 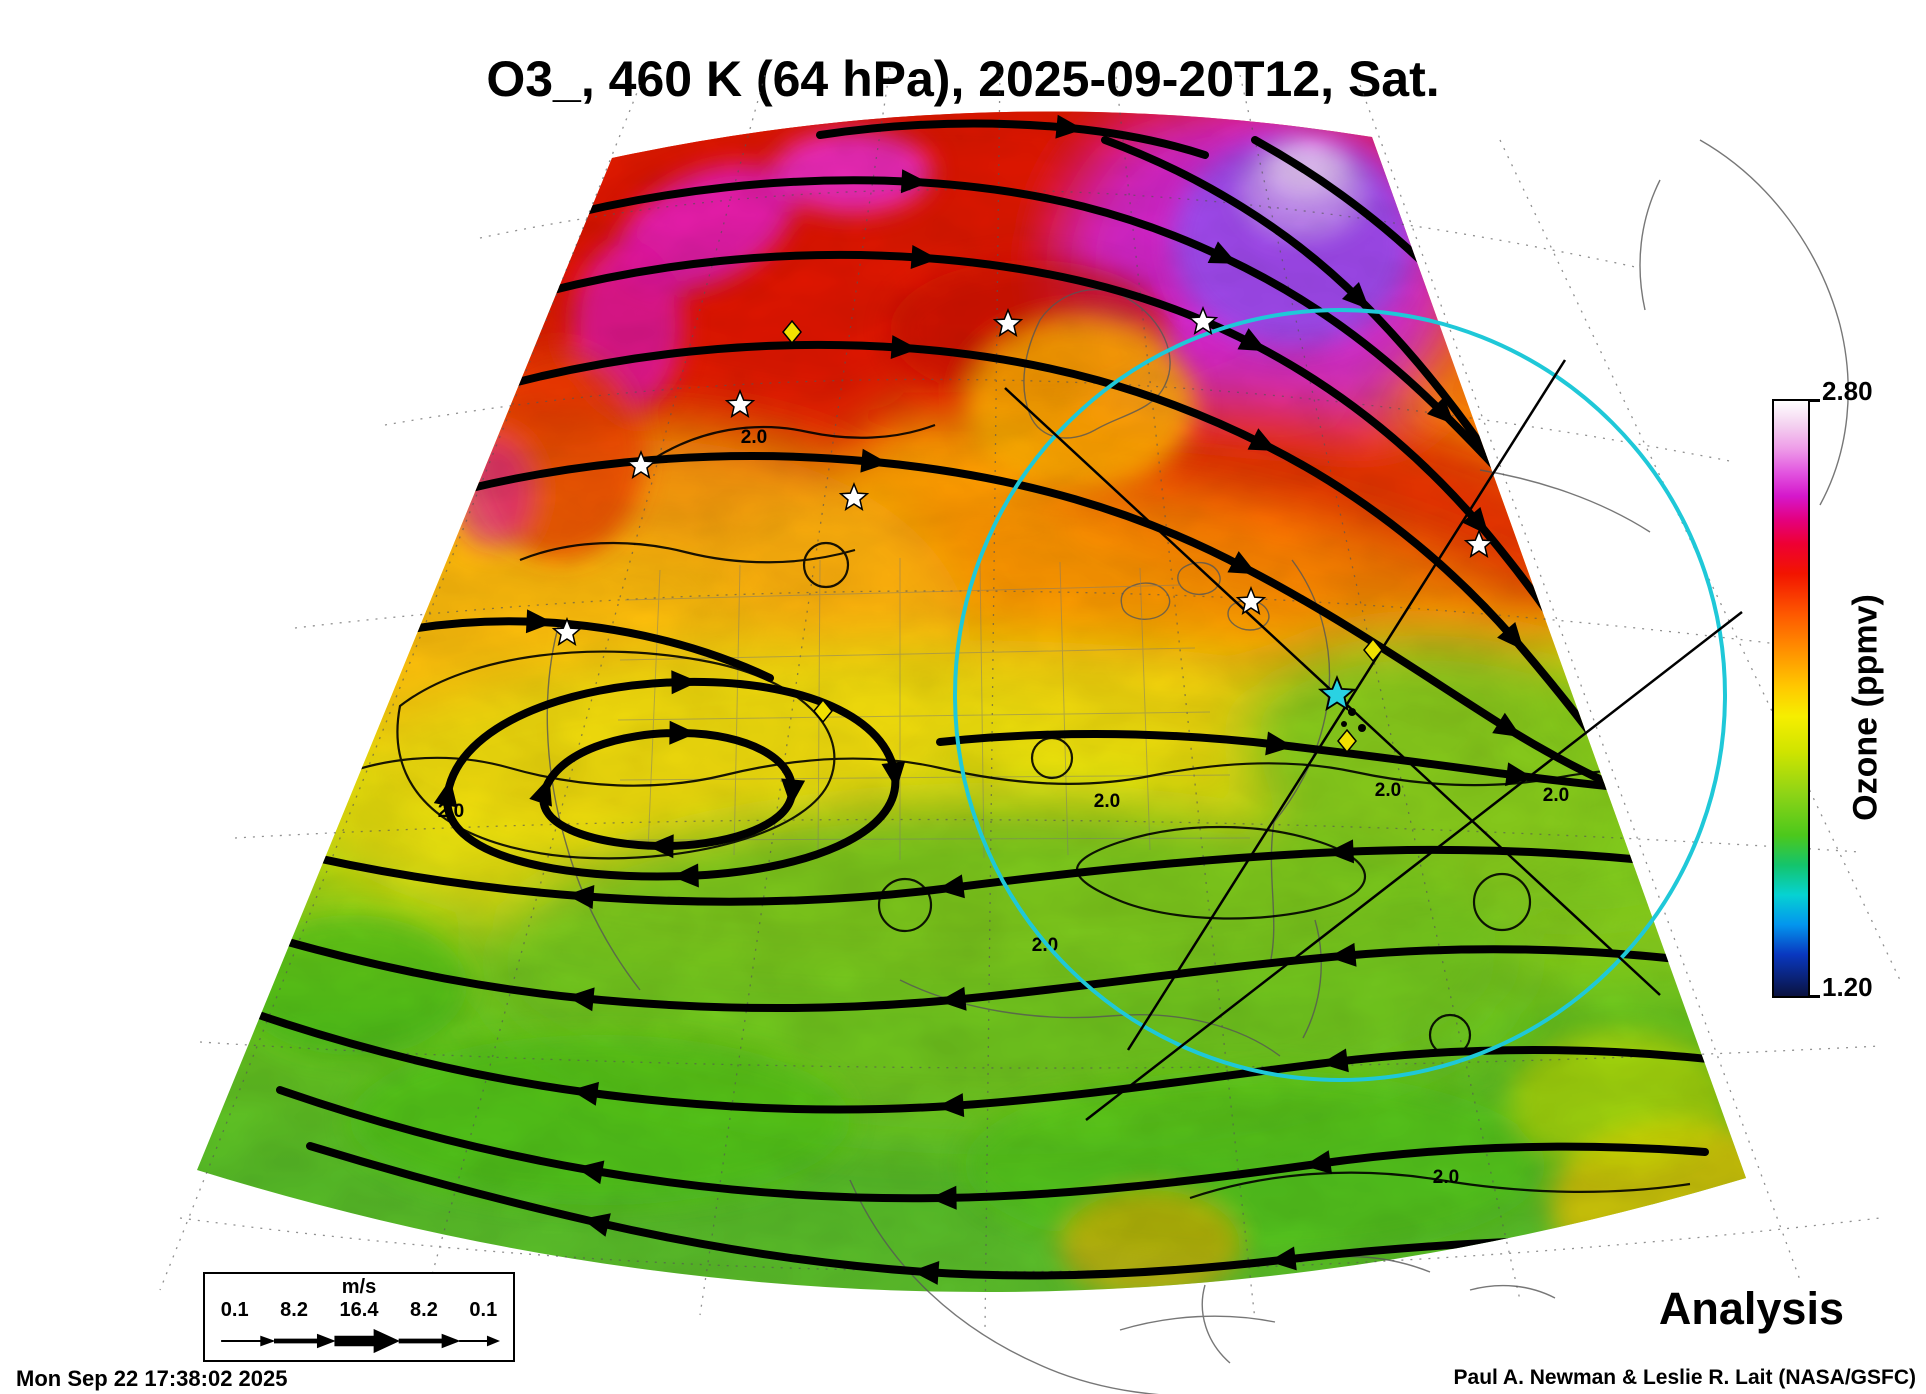 What do you see at coordinates (1865, 707) in the screenshot?
I see `colorbar-axis-label: Ozone (ppmv)` at bounding box center [1865, 707].